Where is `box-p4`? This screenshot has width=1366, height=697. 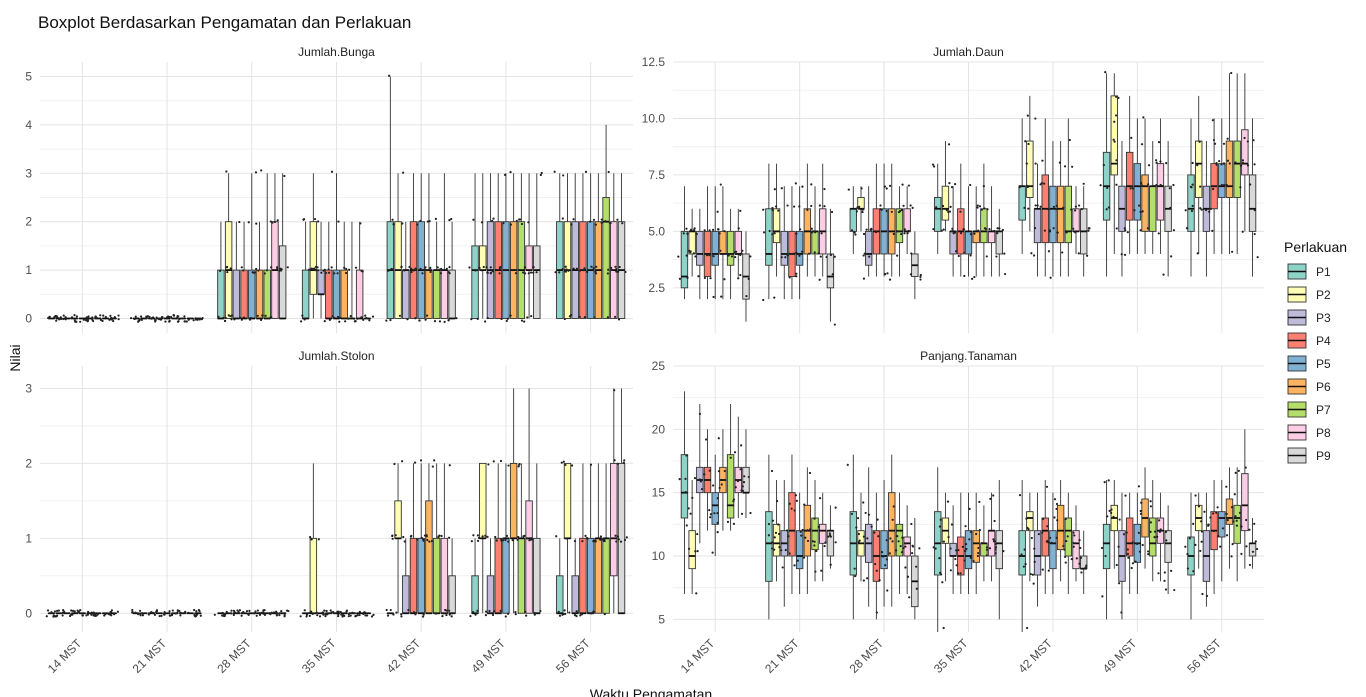 box-p4 is located at coordinates (876, 556).